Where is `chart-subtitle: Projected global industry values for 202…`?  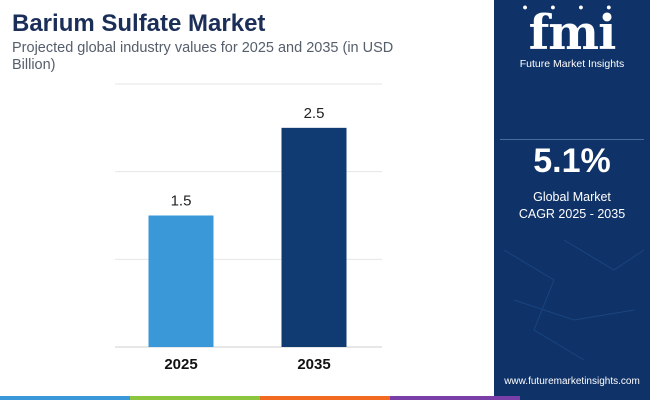 chart-subtitle: Projected global industry values for 202… is located at coordinates (203, 56).